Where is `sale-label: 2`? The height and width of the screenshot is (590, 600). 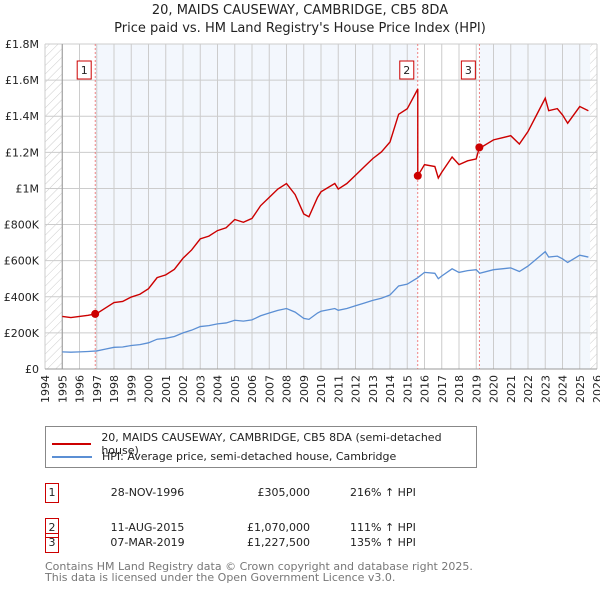
sale-label: 2 is located at coordinates (406, 70).